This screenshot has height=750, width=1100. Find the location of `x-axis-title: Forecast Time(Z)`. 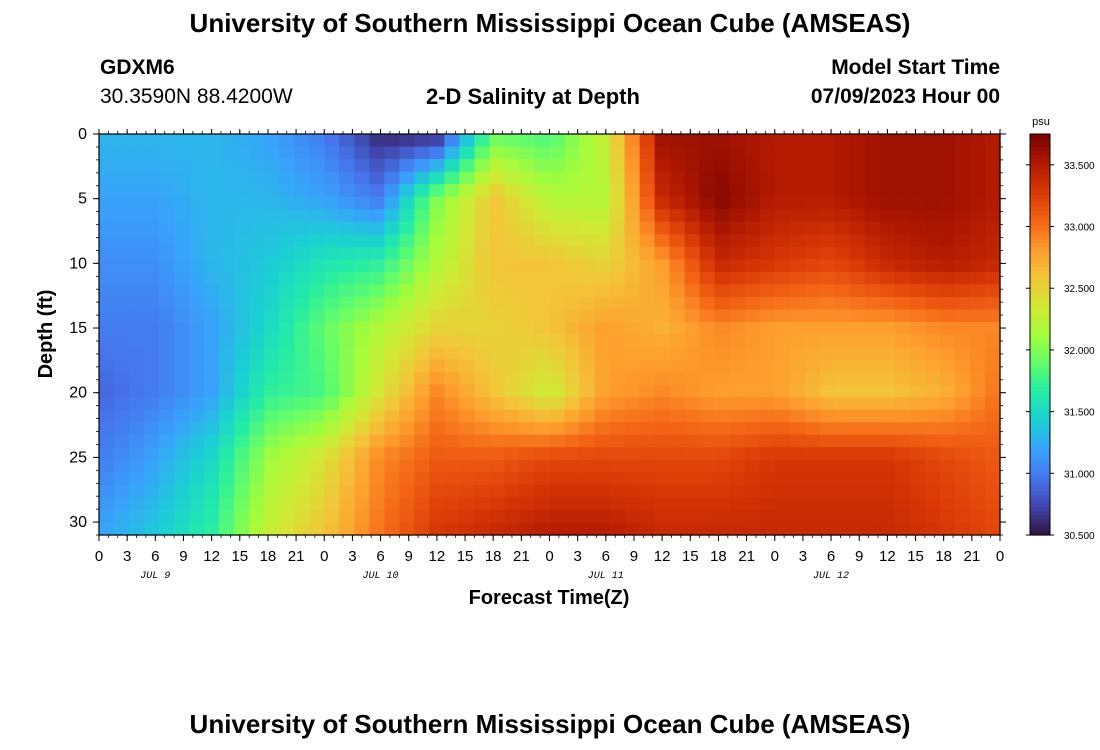

x-axis-title: Forecast Time(Z) is located at coordinates (549, 598).